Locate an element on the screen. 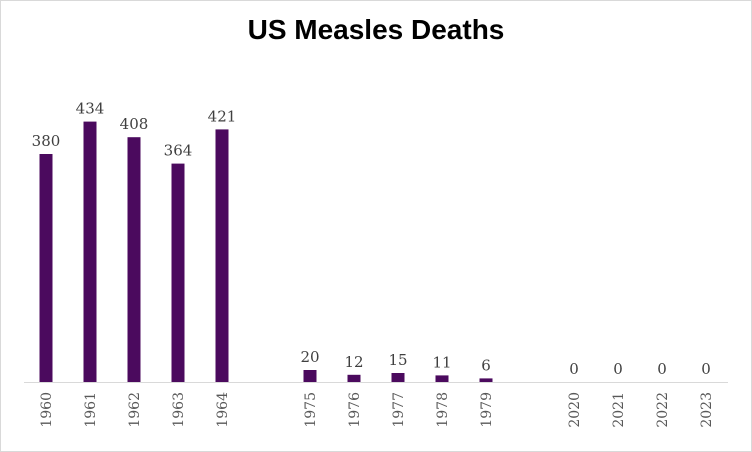 The height and width of the screenshot is (452, 752). data-label-1964: 421 is located at coordinates (222, 116).